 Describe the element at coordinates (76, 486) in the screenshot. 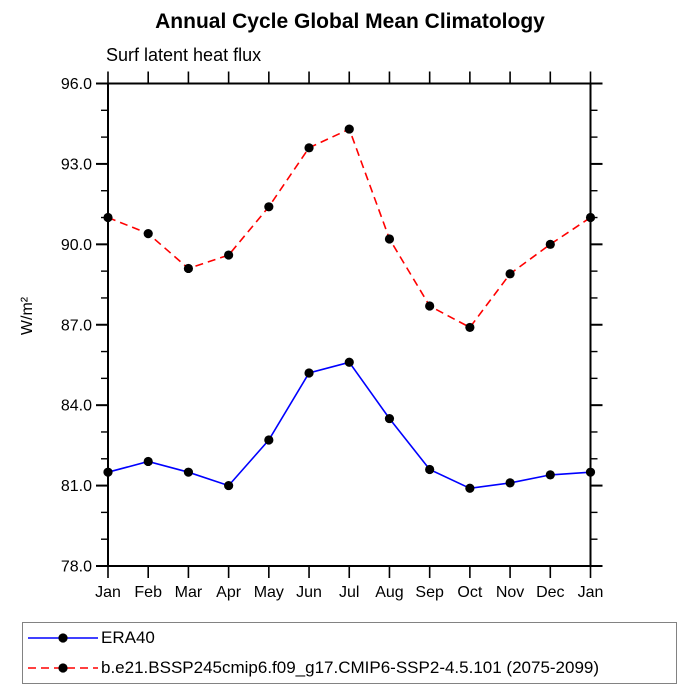

I see `y-tick-label: 81.0` at that location.